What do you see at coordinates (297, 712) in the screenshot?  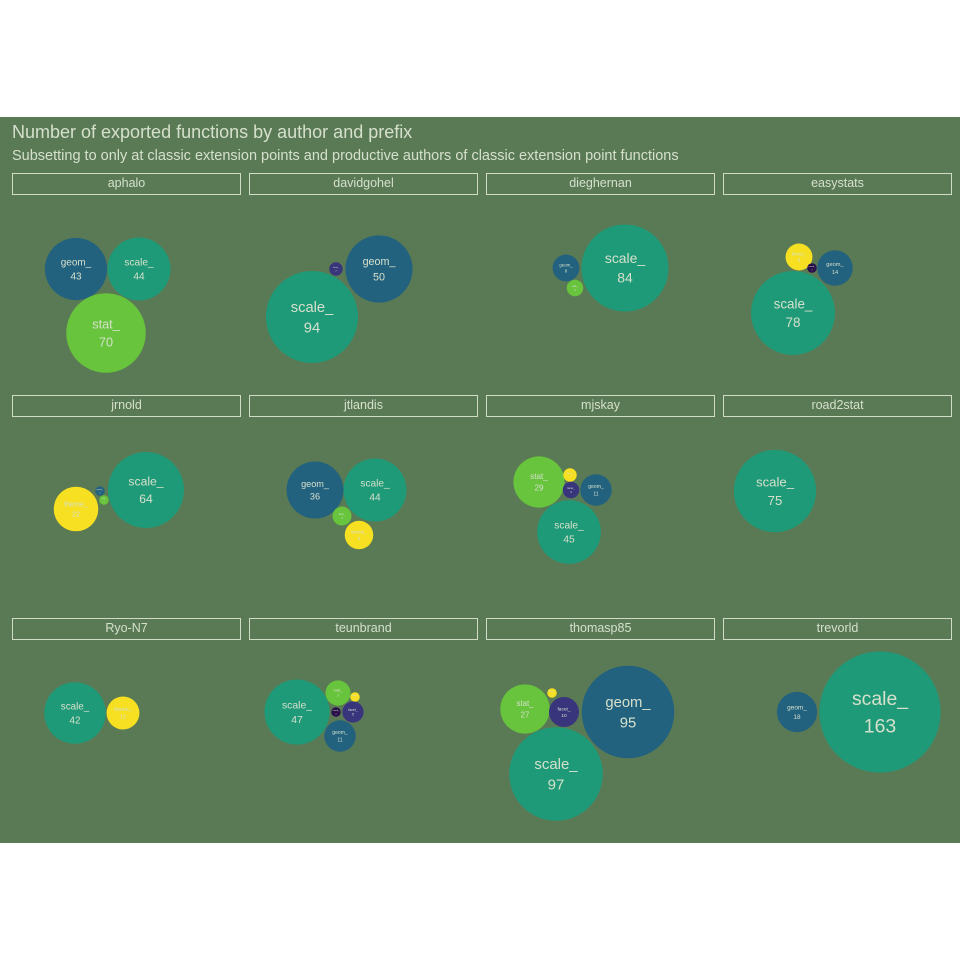 I see `bubble-scale-teunbrand` at bounding box center [297, 712].